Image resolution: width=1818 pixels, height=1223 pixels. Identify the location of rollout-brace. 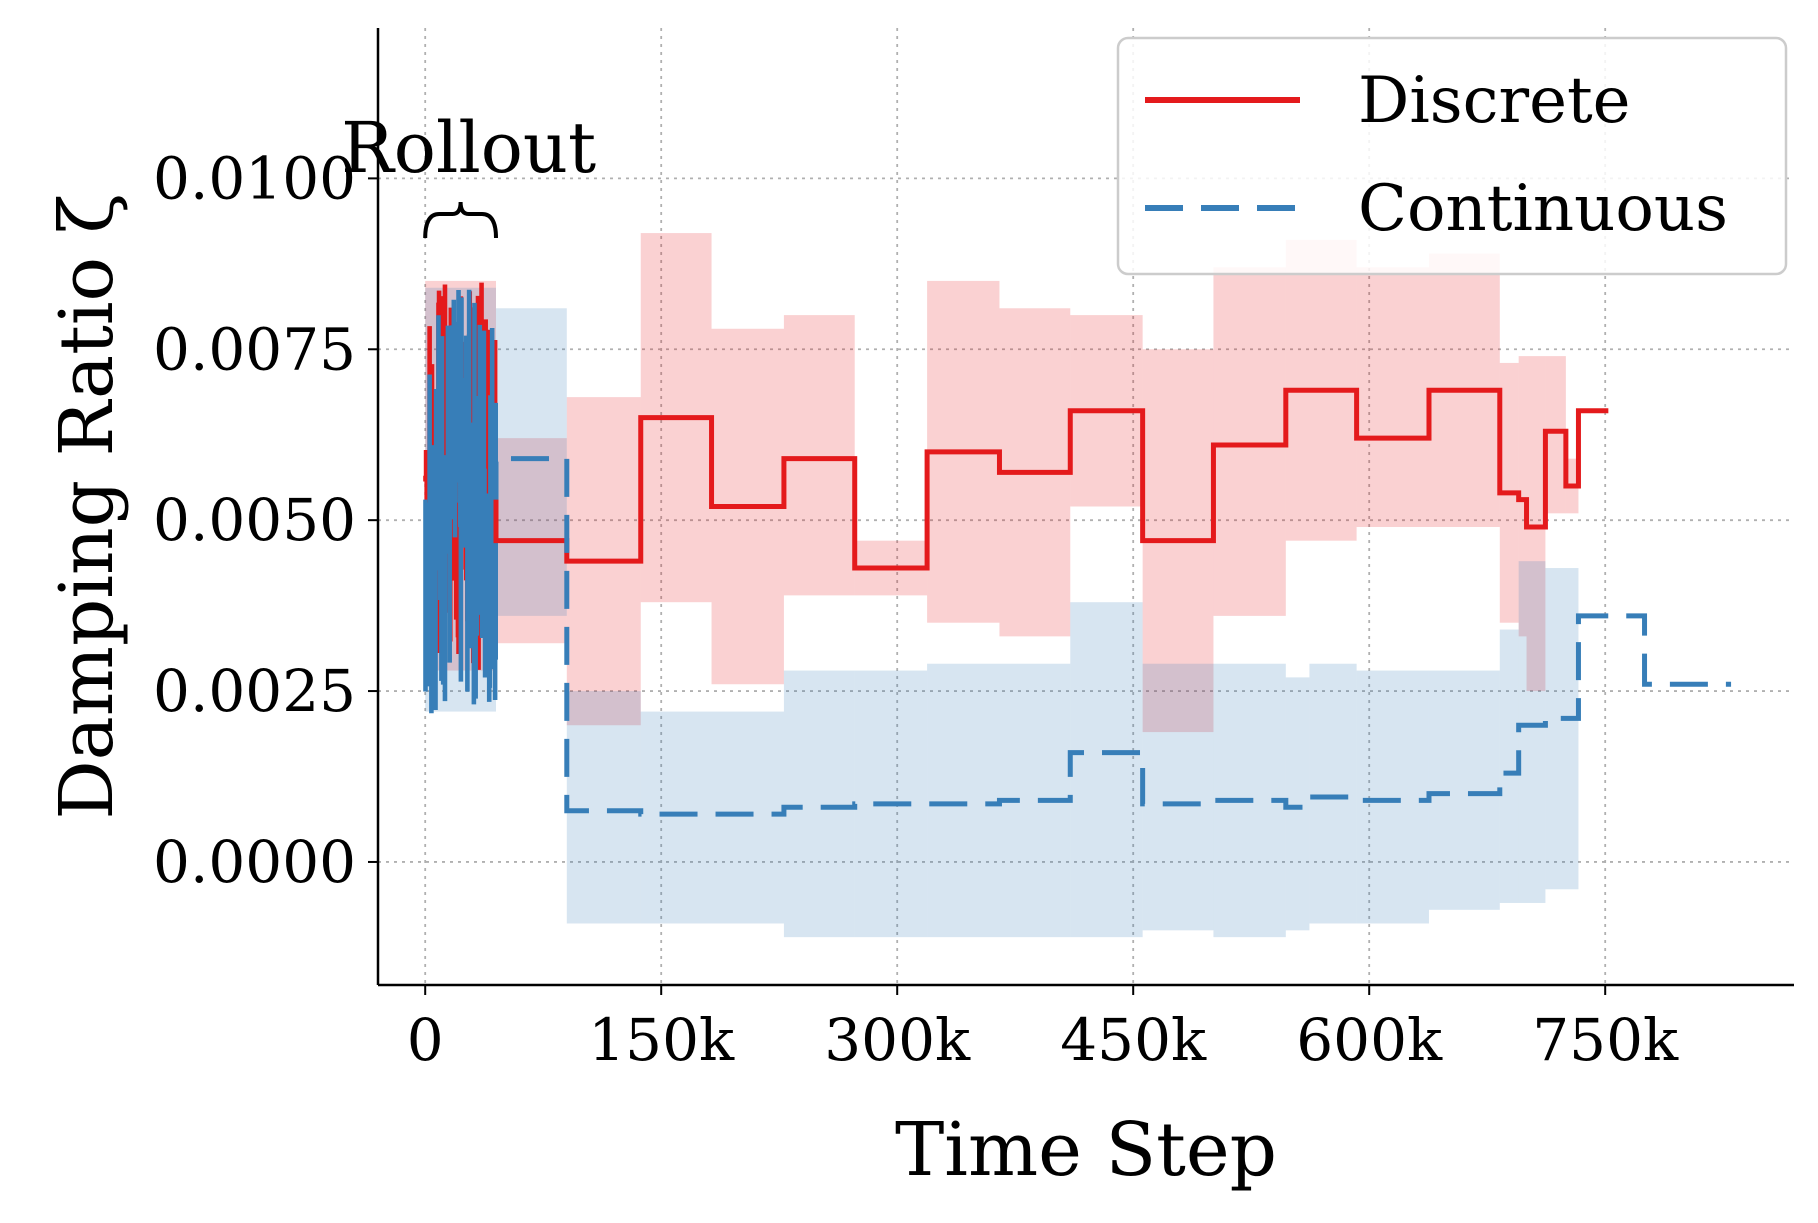
(460, 220).